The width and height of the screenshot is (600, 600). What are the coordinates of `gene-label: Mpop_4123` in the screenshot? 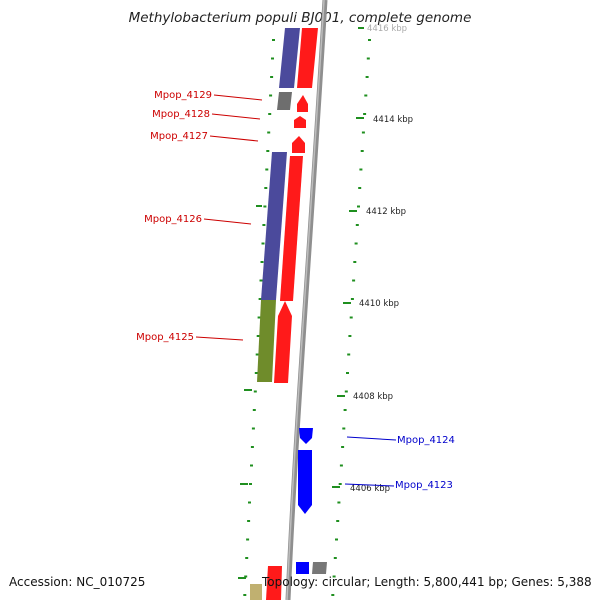 It's located at (424, 485).